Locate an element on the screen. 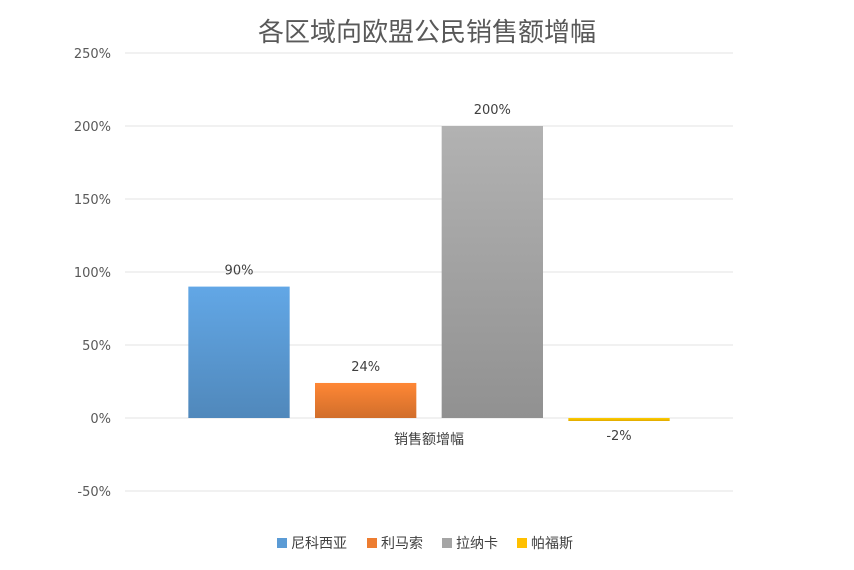  data-label: -2% is located at coordinates (618, 436).